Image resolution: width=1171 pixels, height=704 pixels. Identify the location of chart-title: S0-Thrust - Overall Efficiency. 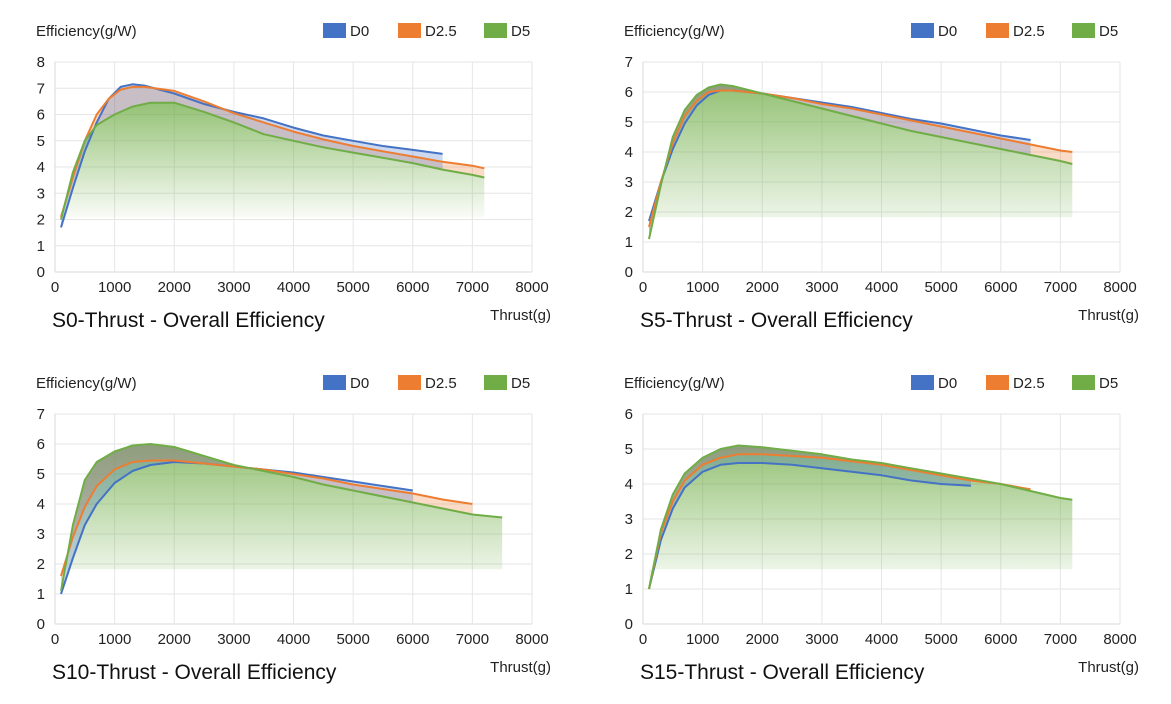
(188, 320).